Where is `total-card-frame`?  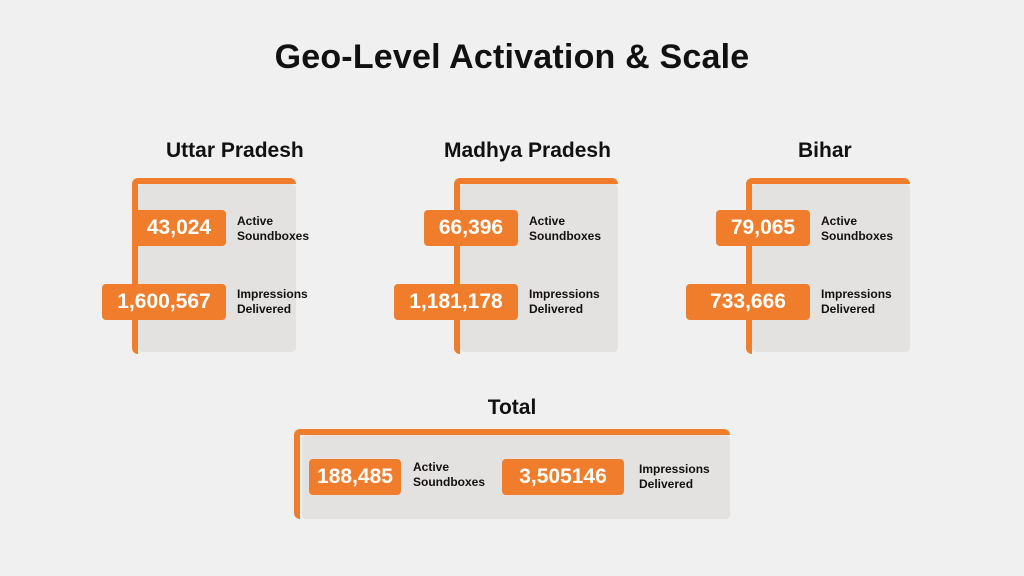 total-card-frame is located at coordinates (512, 474).